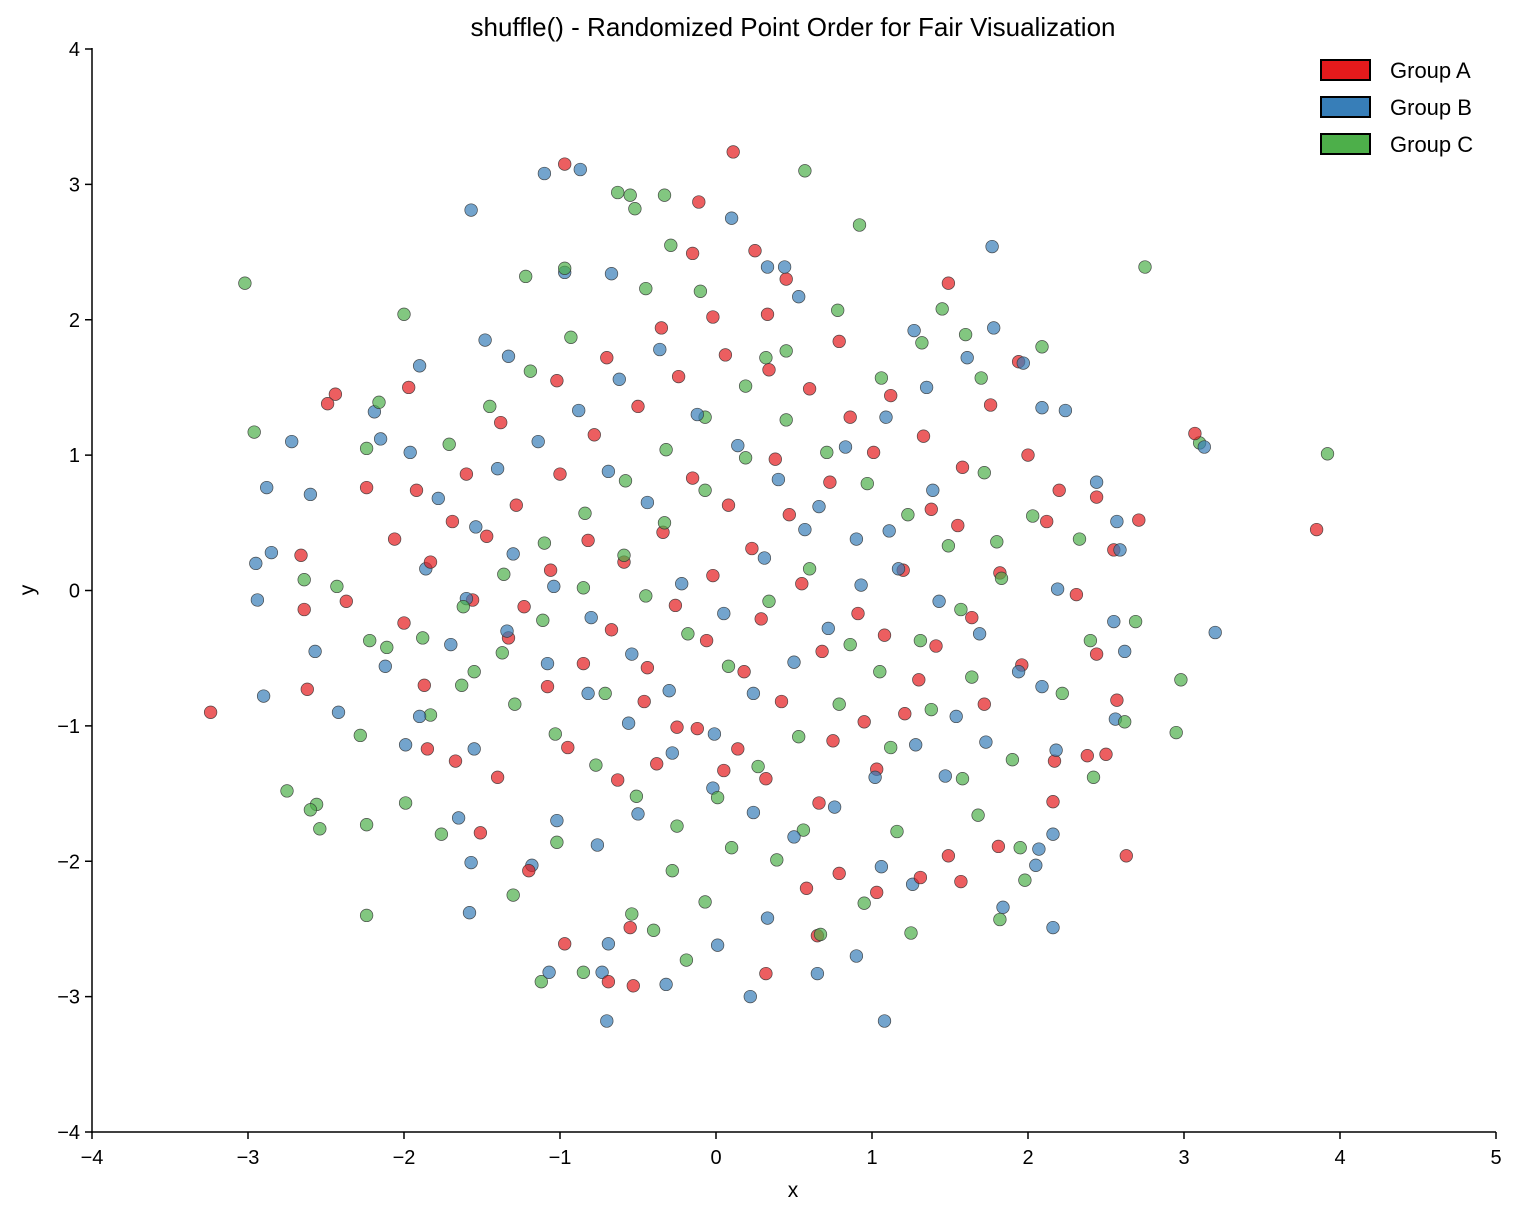 The width and height of the screenshot is (1517, 1217). I want to click on y-axis-title: y, so click(27, 589).